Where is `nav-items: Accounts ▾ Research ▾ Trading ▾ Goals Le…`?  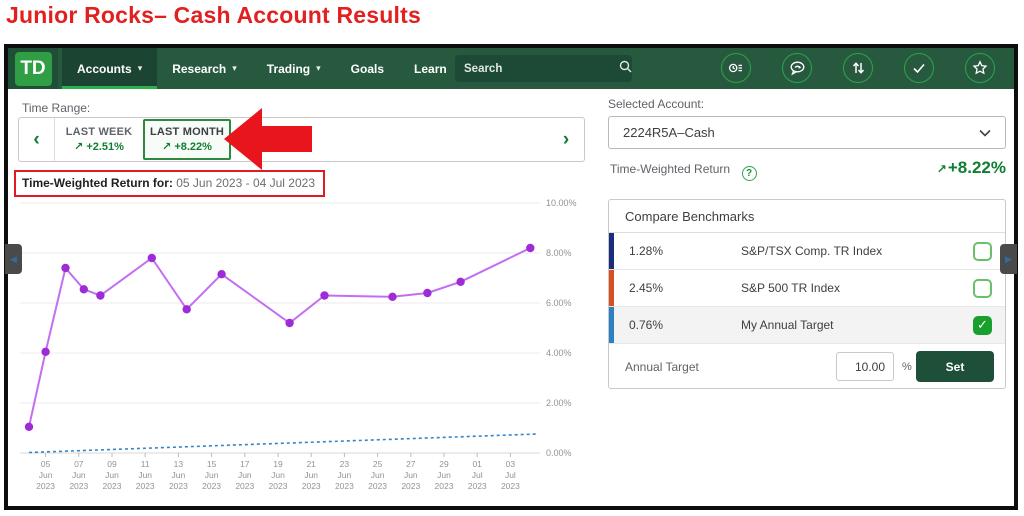 nav-items: Accounts ▾ Research ▾ Trading ▾ Goals Le… is located at coordinates (262, 68).